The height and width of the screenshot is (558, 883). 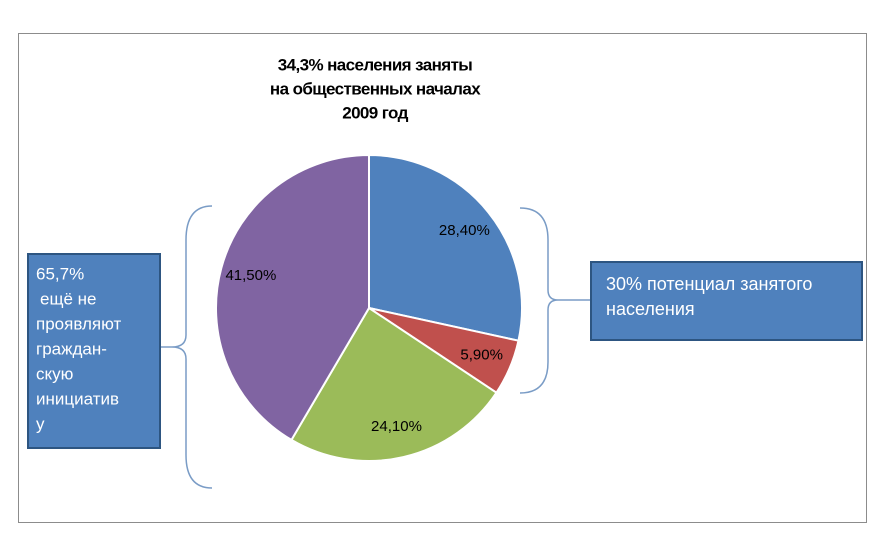 I want to click on chart-title: на общественных началах, so click(x=375, y=88).